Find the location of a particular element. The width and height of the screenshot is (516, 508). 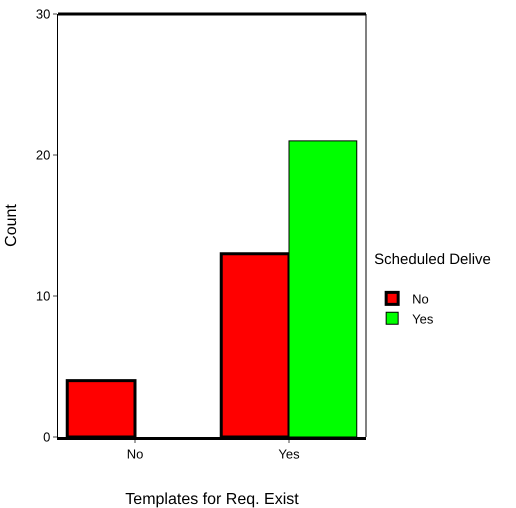

x-axis-title: Templates for Req. Exist is located at coordinates (212, 499).